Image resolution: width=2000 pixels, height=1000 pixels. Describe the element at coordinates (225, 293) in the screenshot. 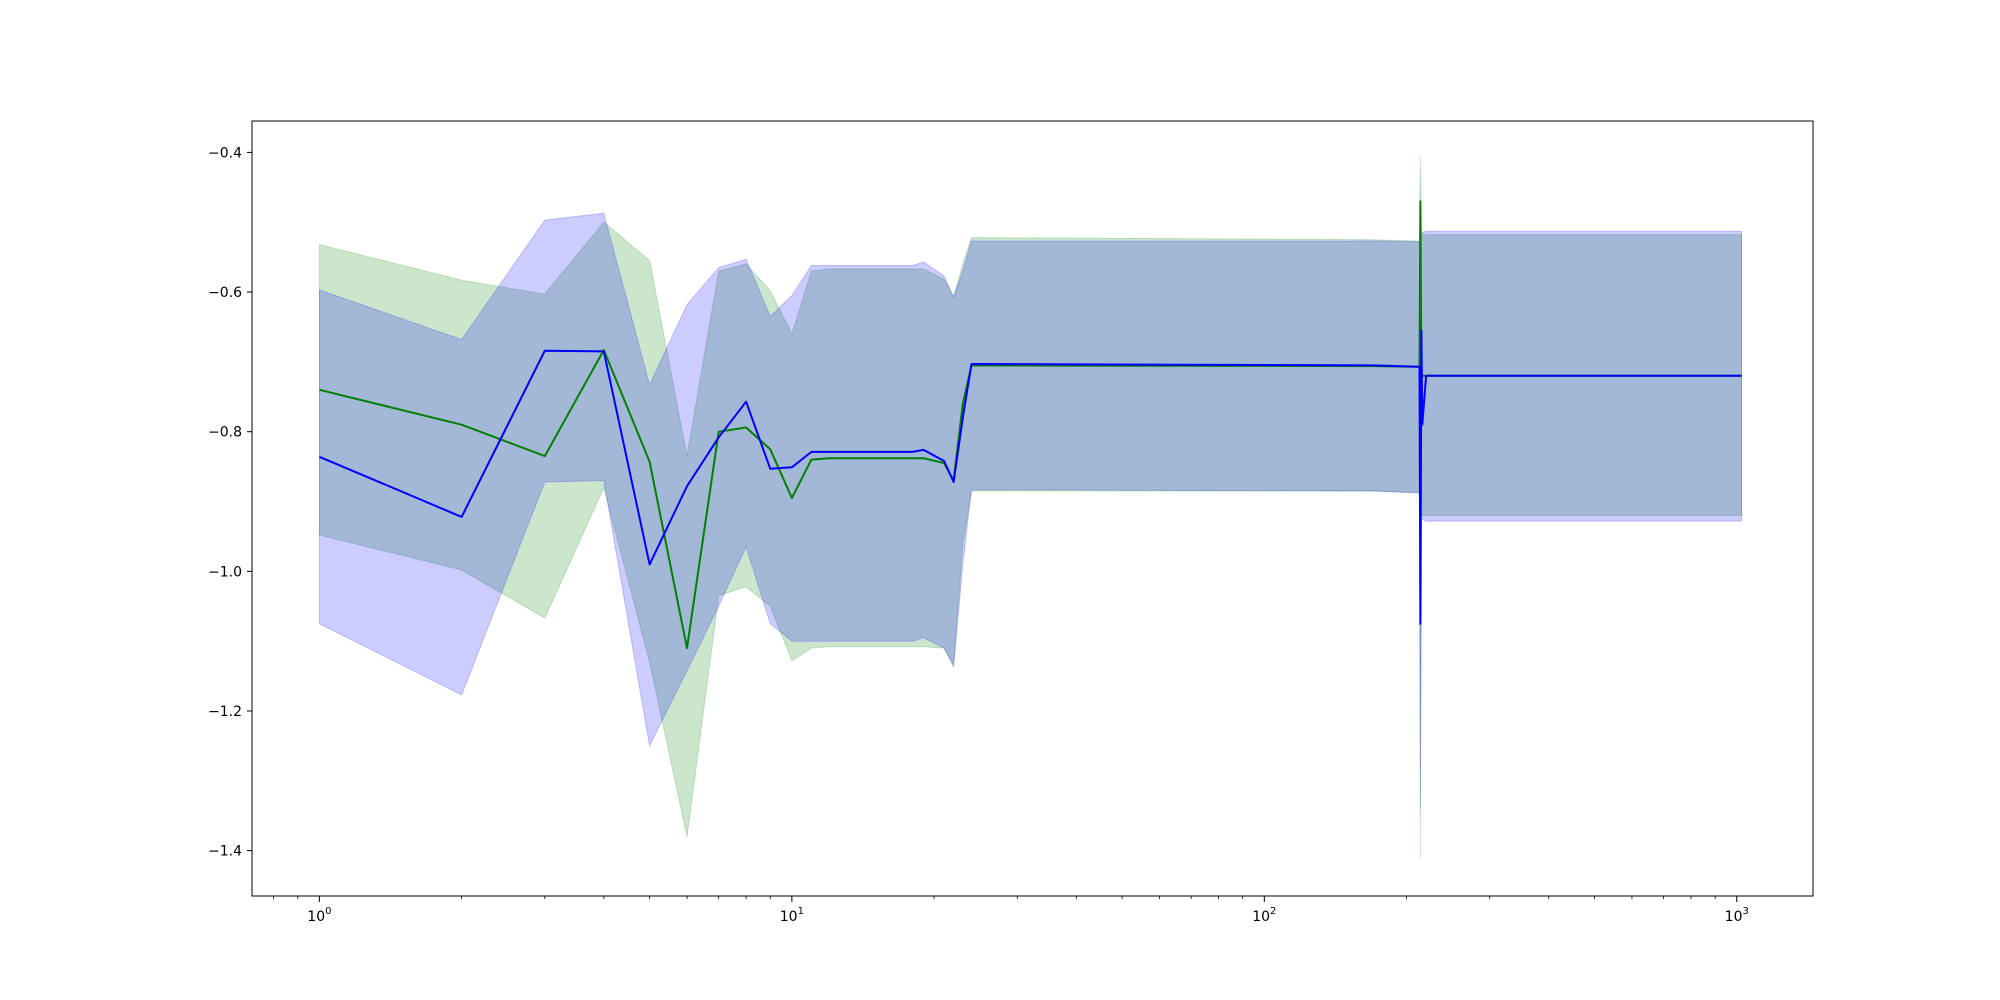

I see `y-tick-label: −0.6` at that location.